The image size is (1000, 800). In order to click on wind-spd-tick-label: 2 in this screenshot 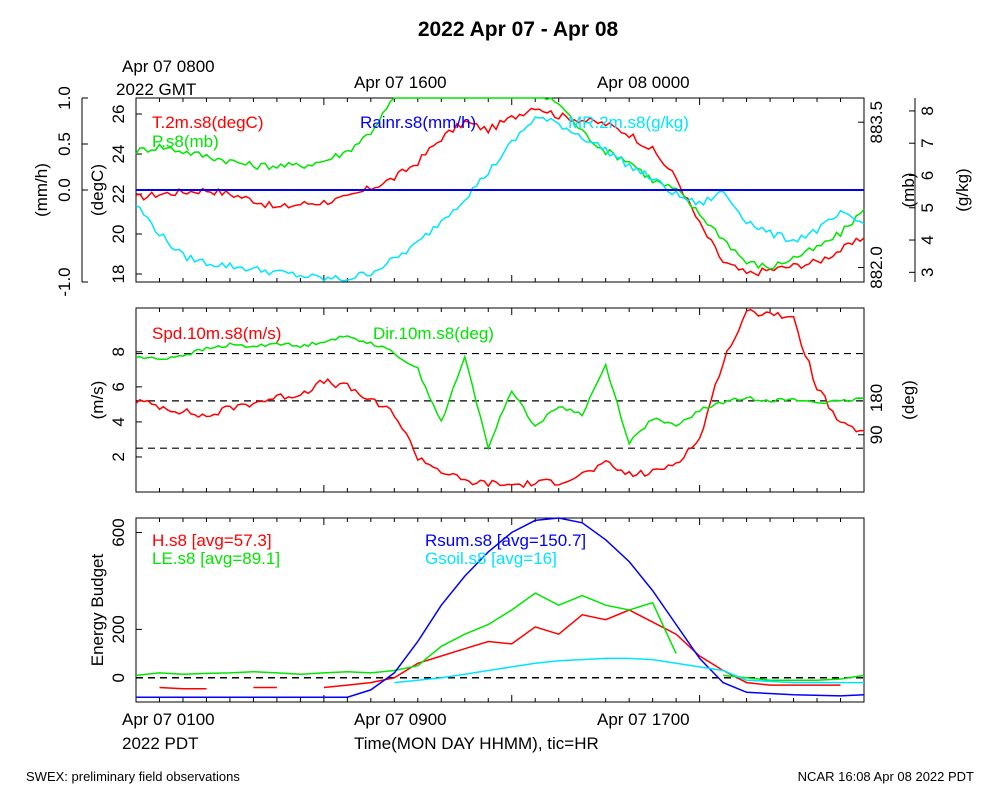, I will do `click(118, 456)`.